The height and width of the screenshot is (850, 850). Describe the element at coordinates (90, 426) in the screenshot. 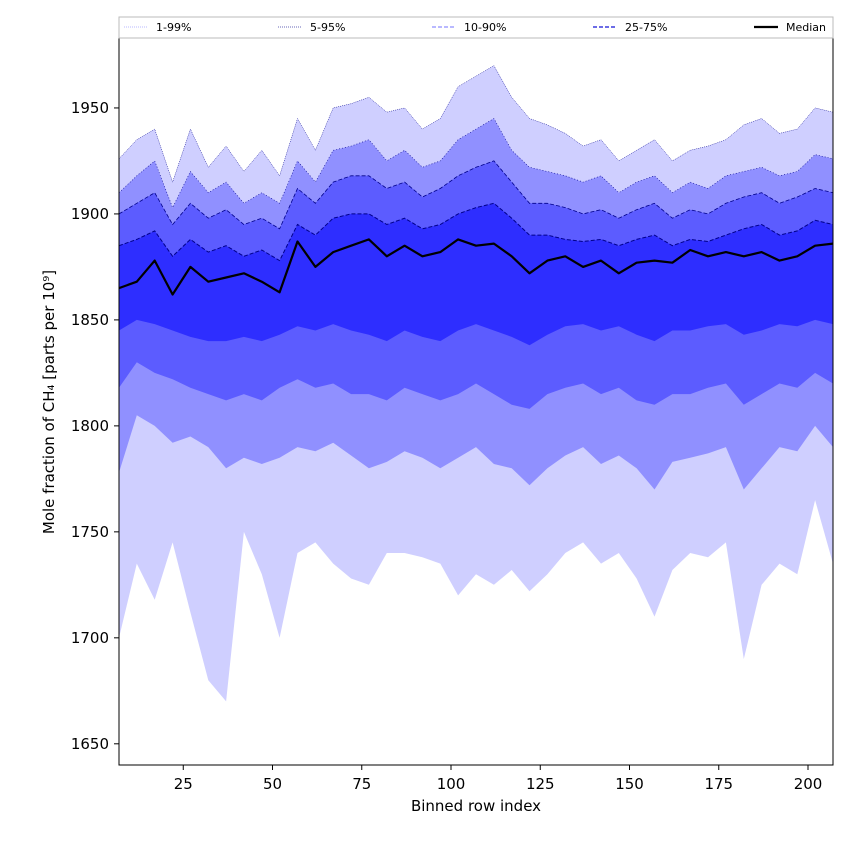

I see `y-tick-label: 1800` at that location.